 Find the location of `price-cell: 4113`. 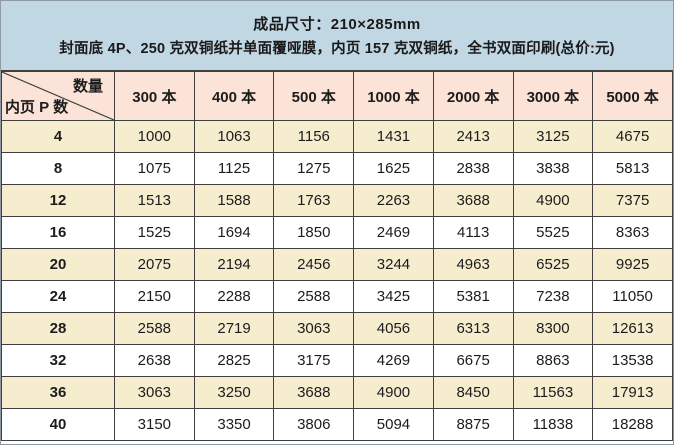

price-cell: 4113 is located at coordinates (473, 232).